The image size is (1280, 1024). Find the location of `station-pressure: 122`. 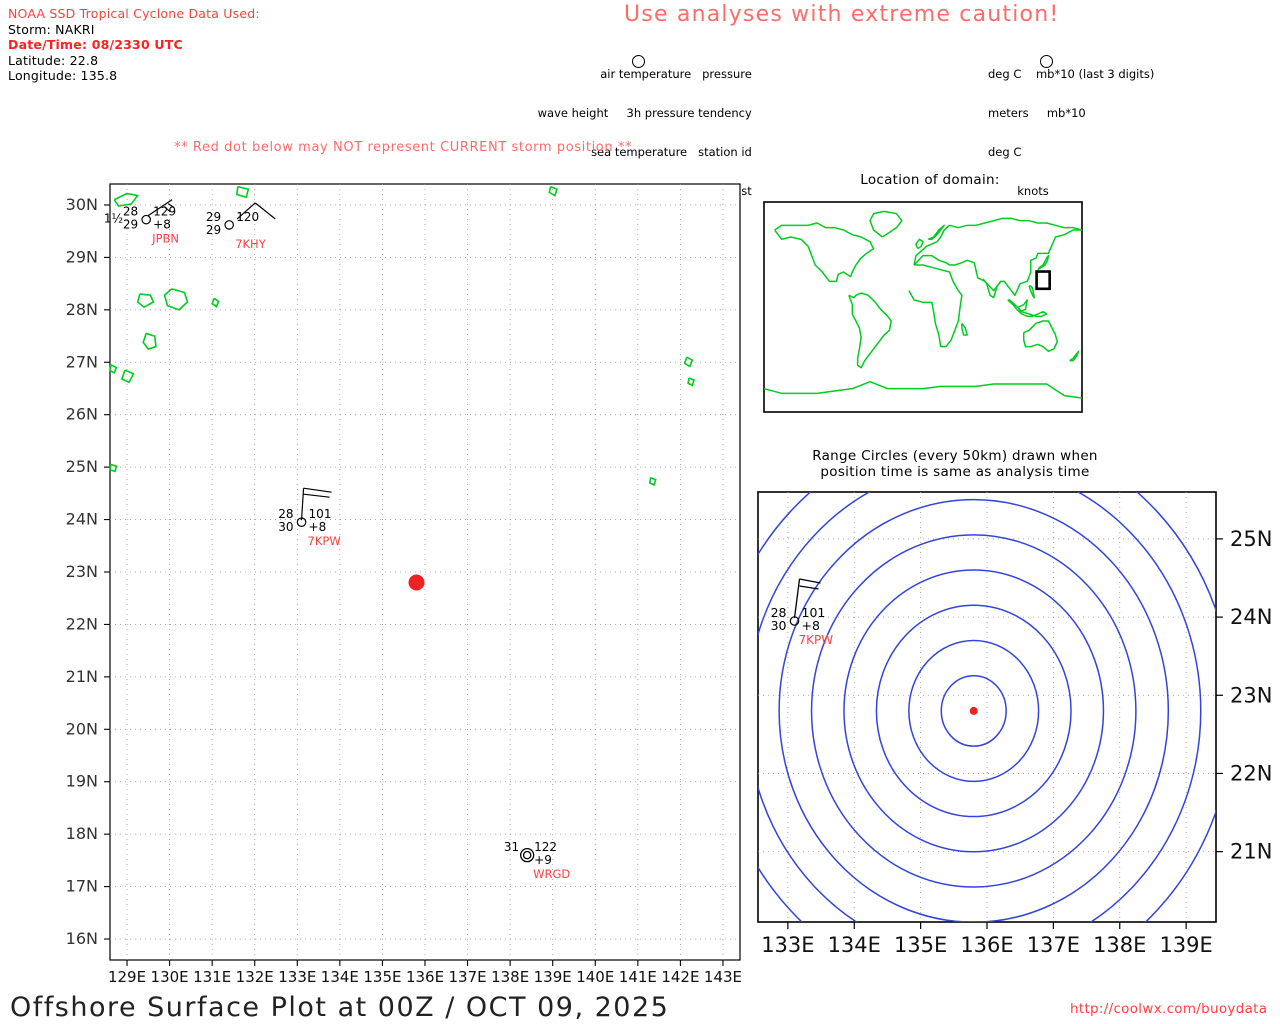

station-pressure: 122 is located at coordinates (545, 847).